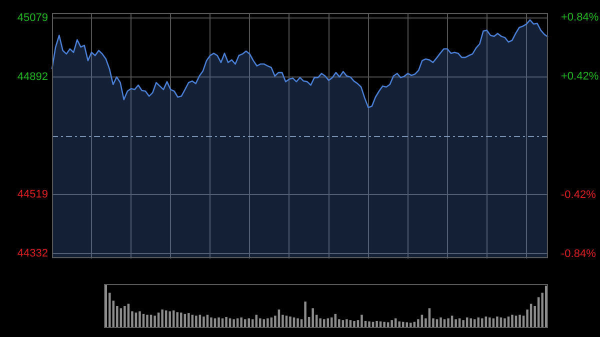  What do you see at coordinates (32, 18) in the screenshot?
I see `y-tick-label: 45079` at bounding box center [32, 18].